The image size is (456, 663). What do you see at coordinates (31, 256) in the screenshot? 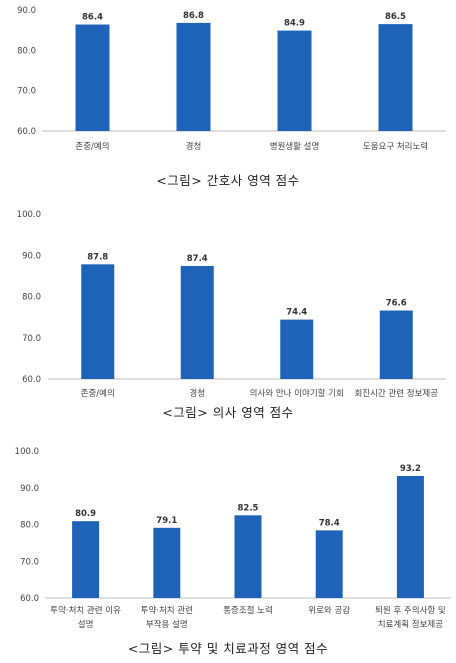
I see `doctor-y-tick-label: 90.0` at bounding box center [31, 256].